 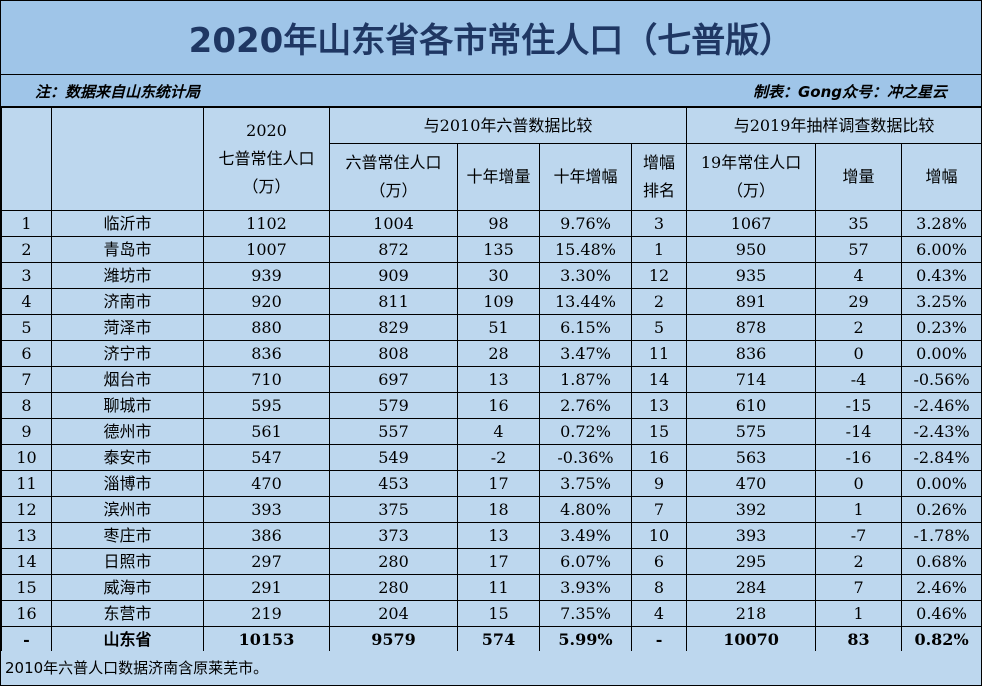 What do you see at coordinates (659, 561) in the screenshot?
I see `cell-rank: 6` at bounding box center [659, 561].